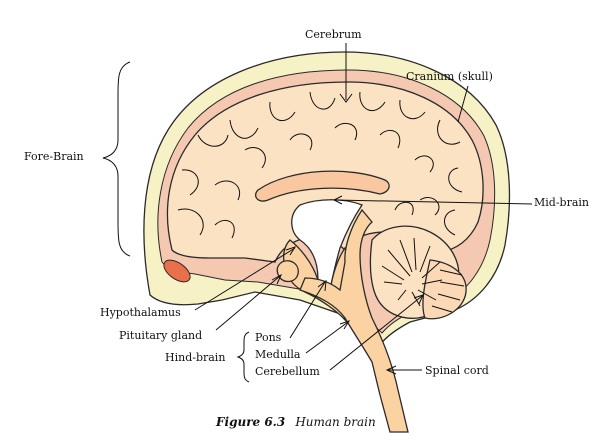 This screenshot has height=441, width=602. What do you see at coordinates (322, 285) in the screenshot?
I see `pons-pointer-arrow` at bounding box center [322, 285].